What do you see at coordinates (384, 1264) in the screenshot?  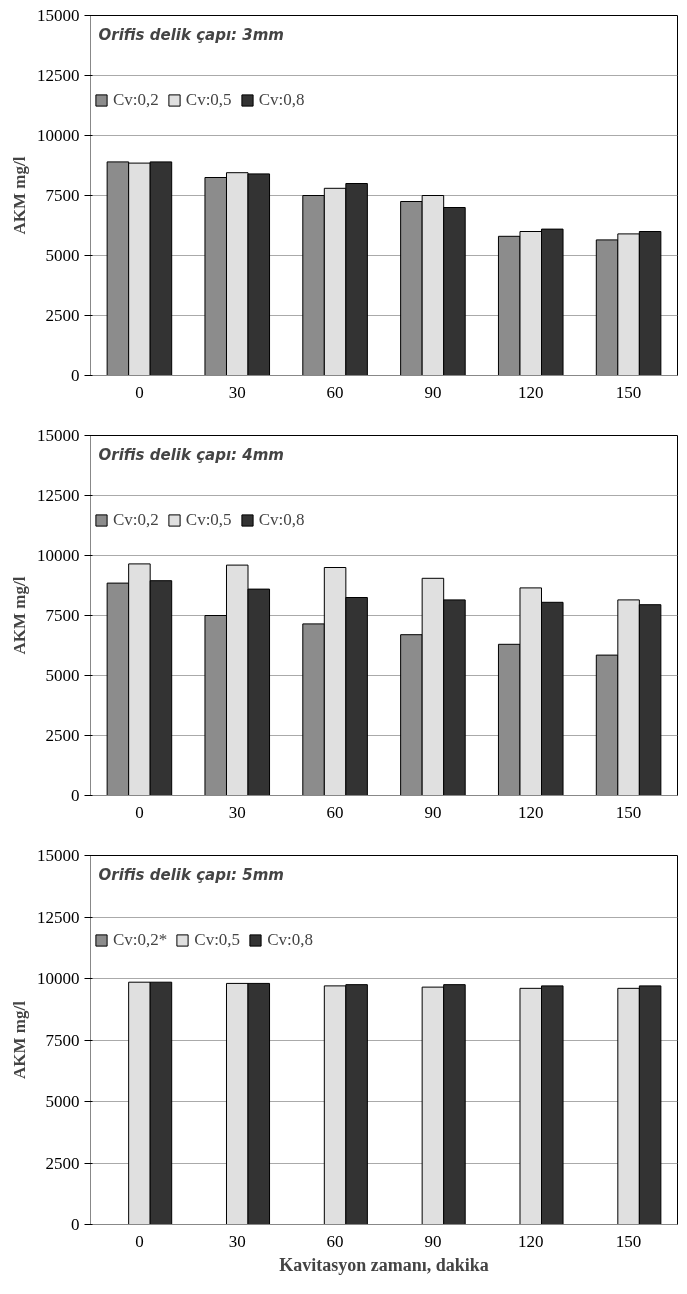 I see `x-axis-title: Kavitasyon zamanı, dakika` at bounding box center [384, 1264].